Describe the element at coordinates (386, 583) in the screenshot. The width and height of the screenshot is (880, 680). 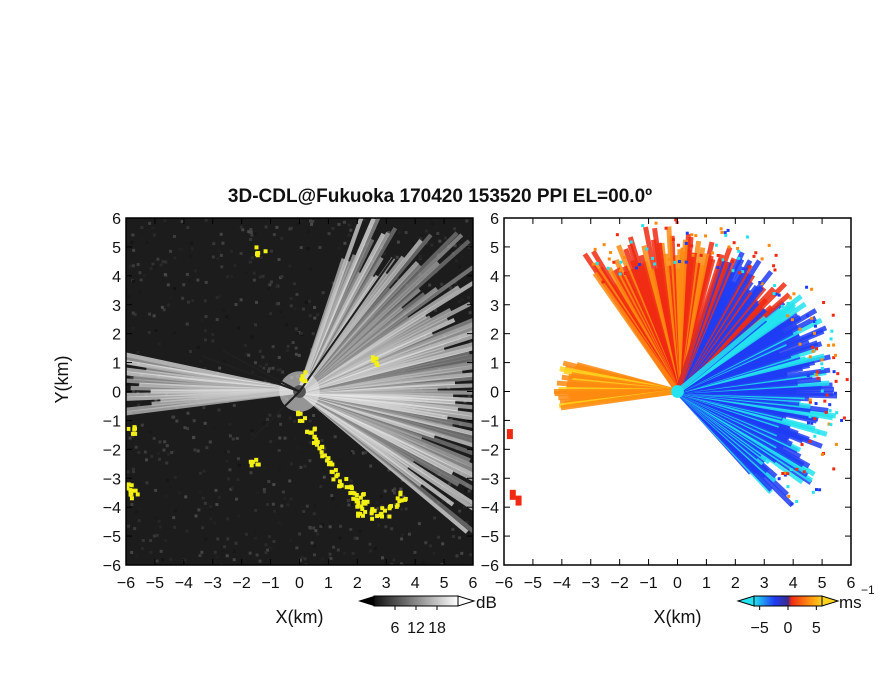
I see `x-tick-label: 3` at that location.